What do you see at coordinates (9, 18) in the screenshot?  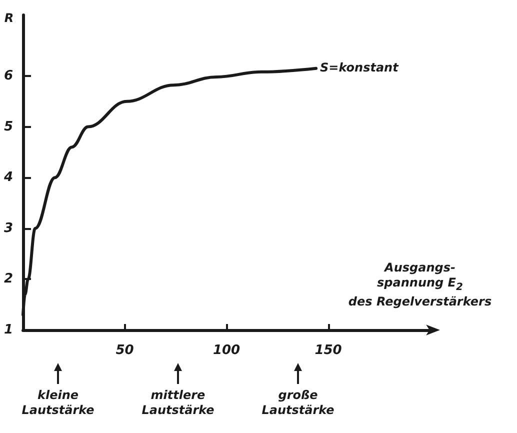 I see `y-axis-title: R` at bounding box center [9, 18].